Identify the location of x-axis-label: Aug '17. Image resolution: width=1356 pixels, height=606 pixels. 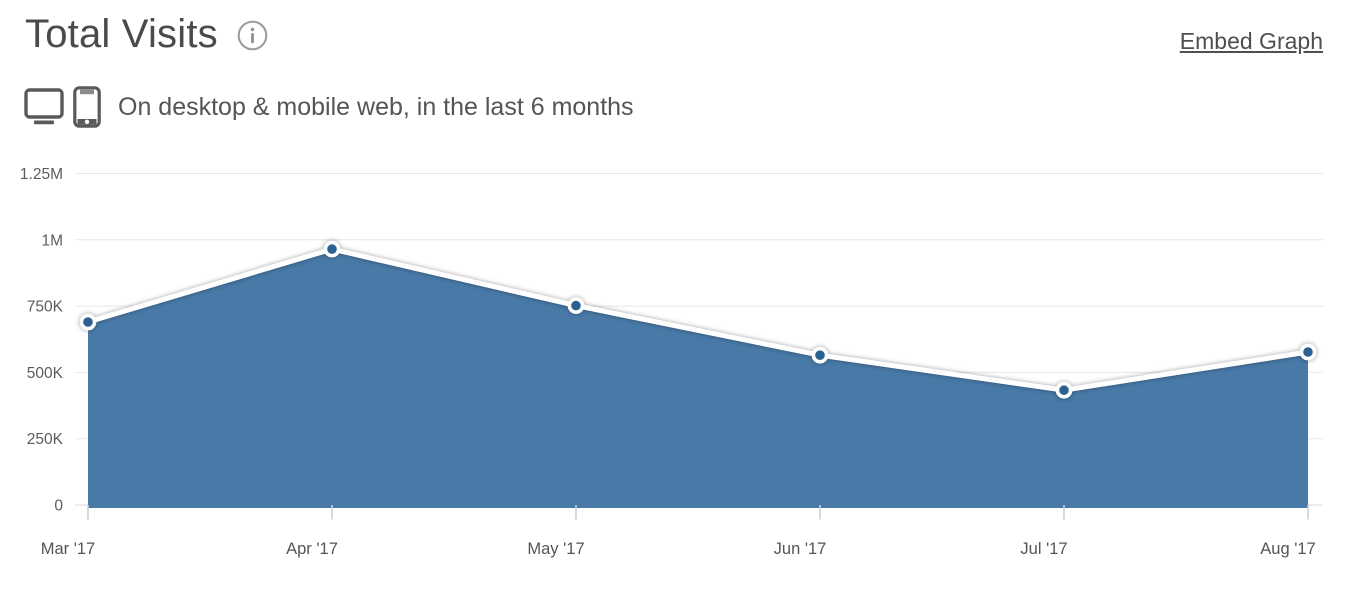
(1287, 549).